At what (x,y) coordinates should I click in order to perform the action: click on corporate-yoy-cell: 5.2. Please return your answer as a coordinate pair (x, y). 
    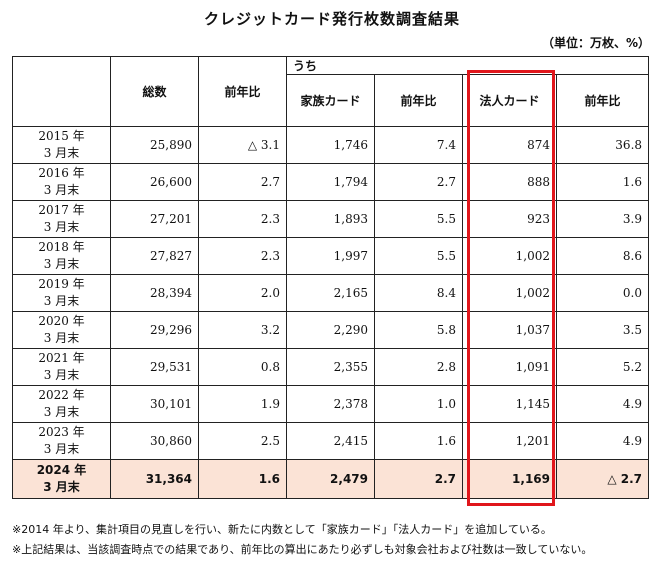
    Looking at the image, I should click on (602, 367).